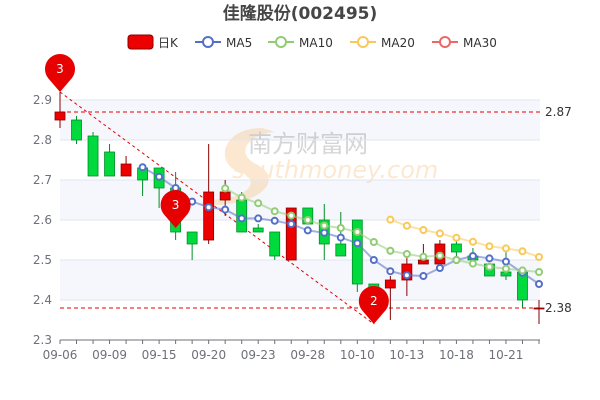 The width and height of the screenshot is (600, 400). I want to click on pin-label: 3, so click(60, 69).